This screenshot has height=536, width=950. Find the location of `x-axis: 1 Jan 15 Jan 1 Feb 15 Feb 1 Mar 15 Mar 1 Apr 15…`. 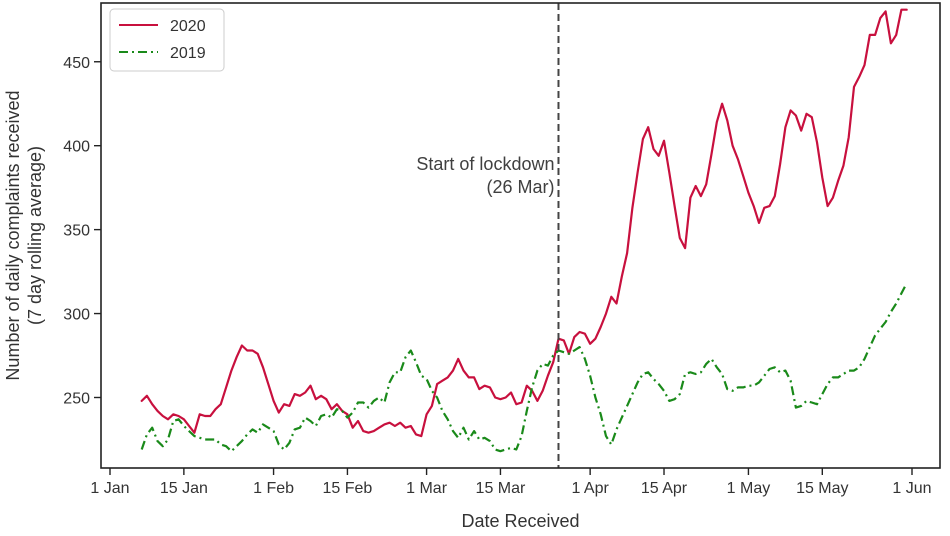

x-axis: 1 Jan 15 Jan 1 Feb 15 Feb 1 Mar 15 Mar 1 Apr 15… is located at coordinates (511, 482).